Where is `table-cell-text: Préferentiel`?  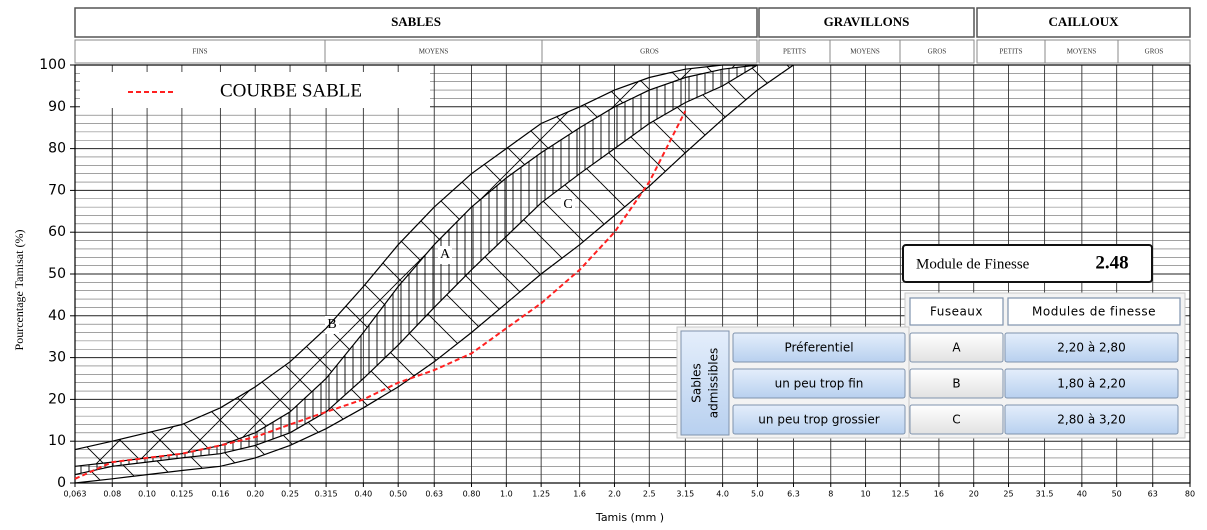
table-cell-text: Préferentiel is located at coordinates (818, 348).